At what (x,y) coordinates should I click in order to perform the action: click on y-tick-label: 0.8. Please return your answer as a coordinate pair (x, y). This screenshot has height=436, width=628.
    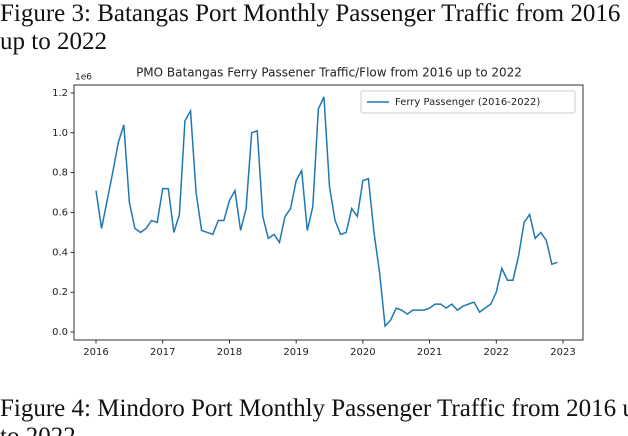
    Looking at the image, I should click on (60, 173).